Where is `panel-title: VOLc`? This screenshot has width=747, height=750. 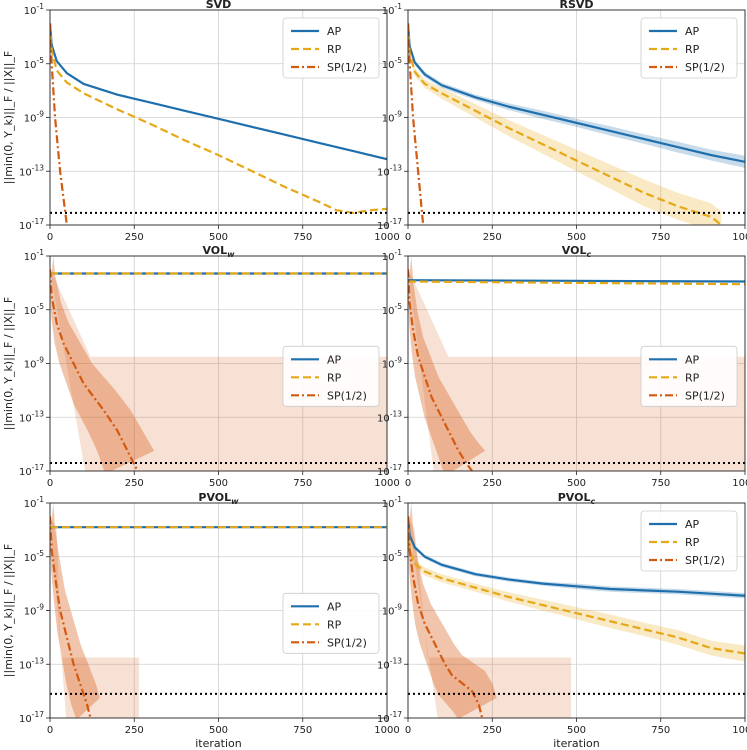
panel-title: VOLc is located at coordinates (577, 251).